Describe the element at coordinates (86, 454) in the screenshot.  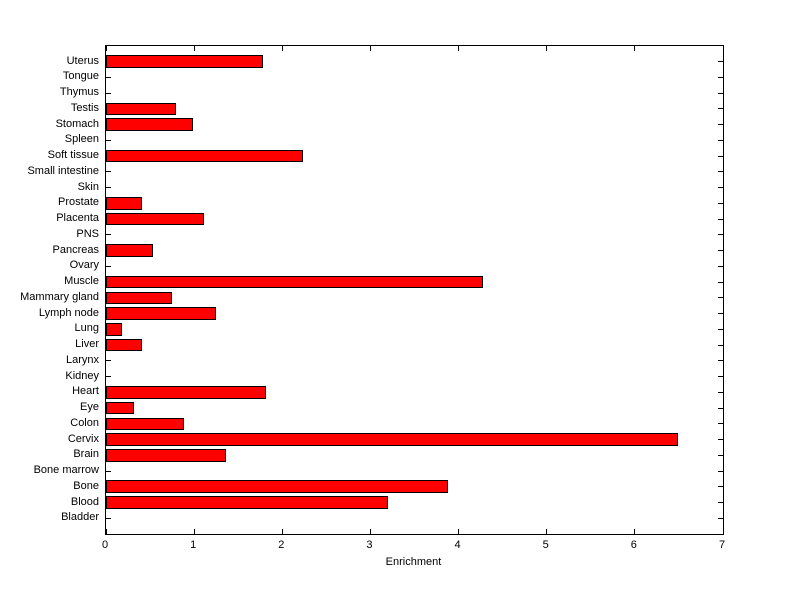
I see `y-label-brain: Brain` at that location.